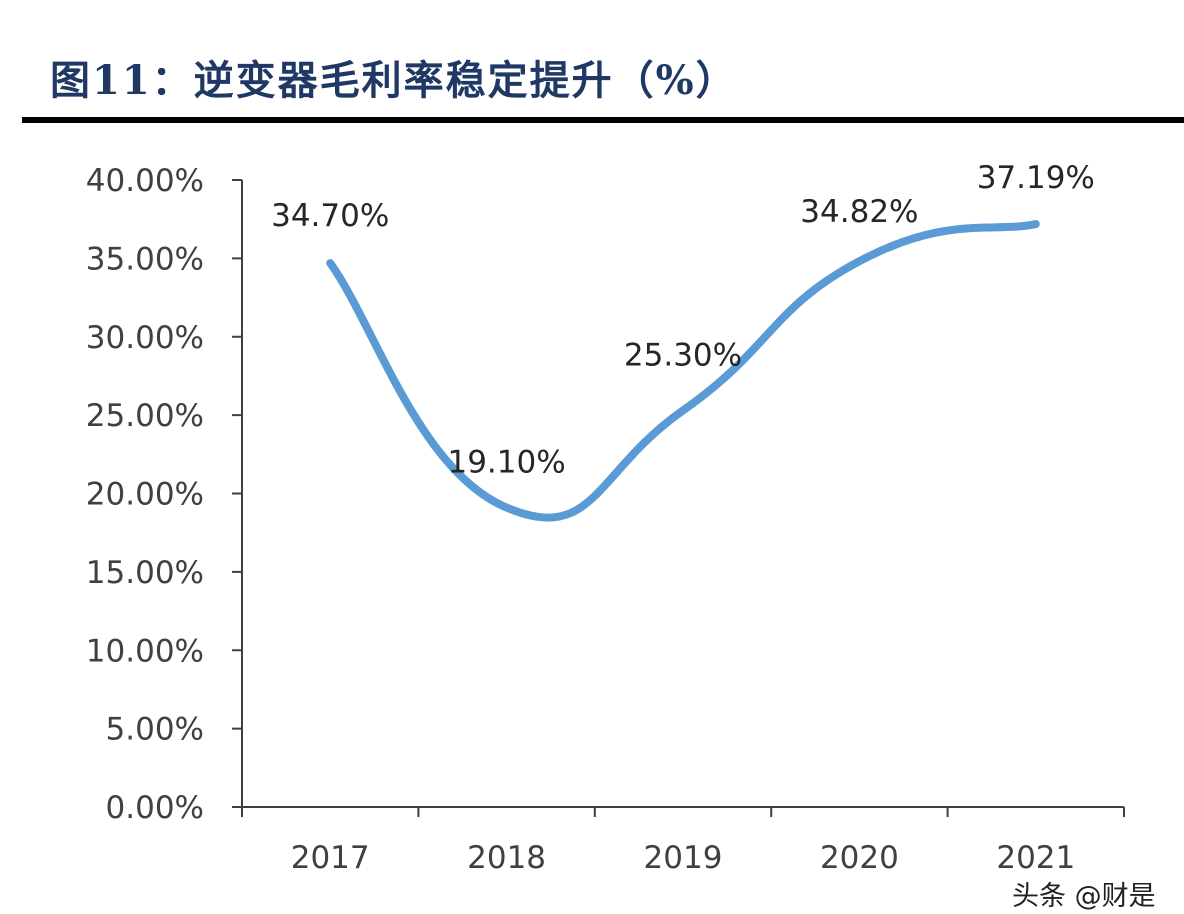 This screenshot has width=1184, height=914. What do you see at coordinates (330, 216) in the screenshot?
I see `data-label: 34.70%` at bounding box center [330, 216].